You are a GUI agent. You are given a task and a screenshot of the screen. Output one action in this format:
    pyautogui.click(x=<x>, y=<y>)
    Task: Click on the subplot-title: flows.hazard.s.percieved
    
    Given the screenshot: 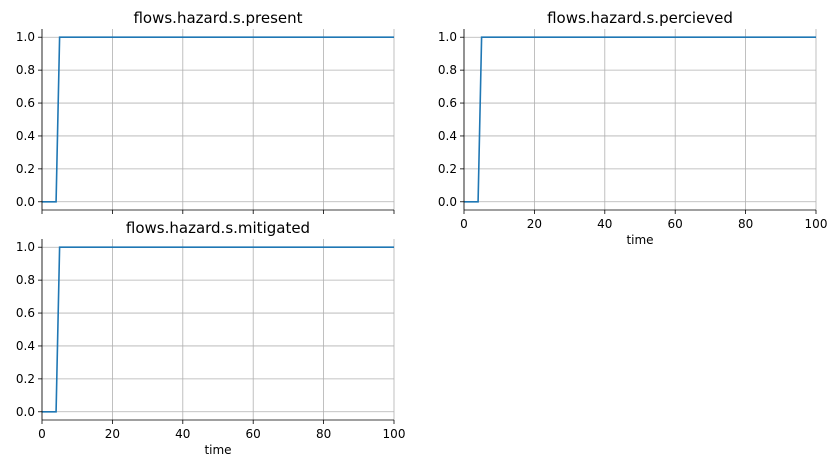 What is the action you would take?
    pyautogui.click(x=640, y=18)
    